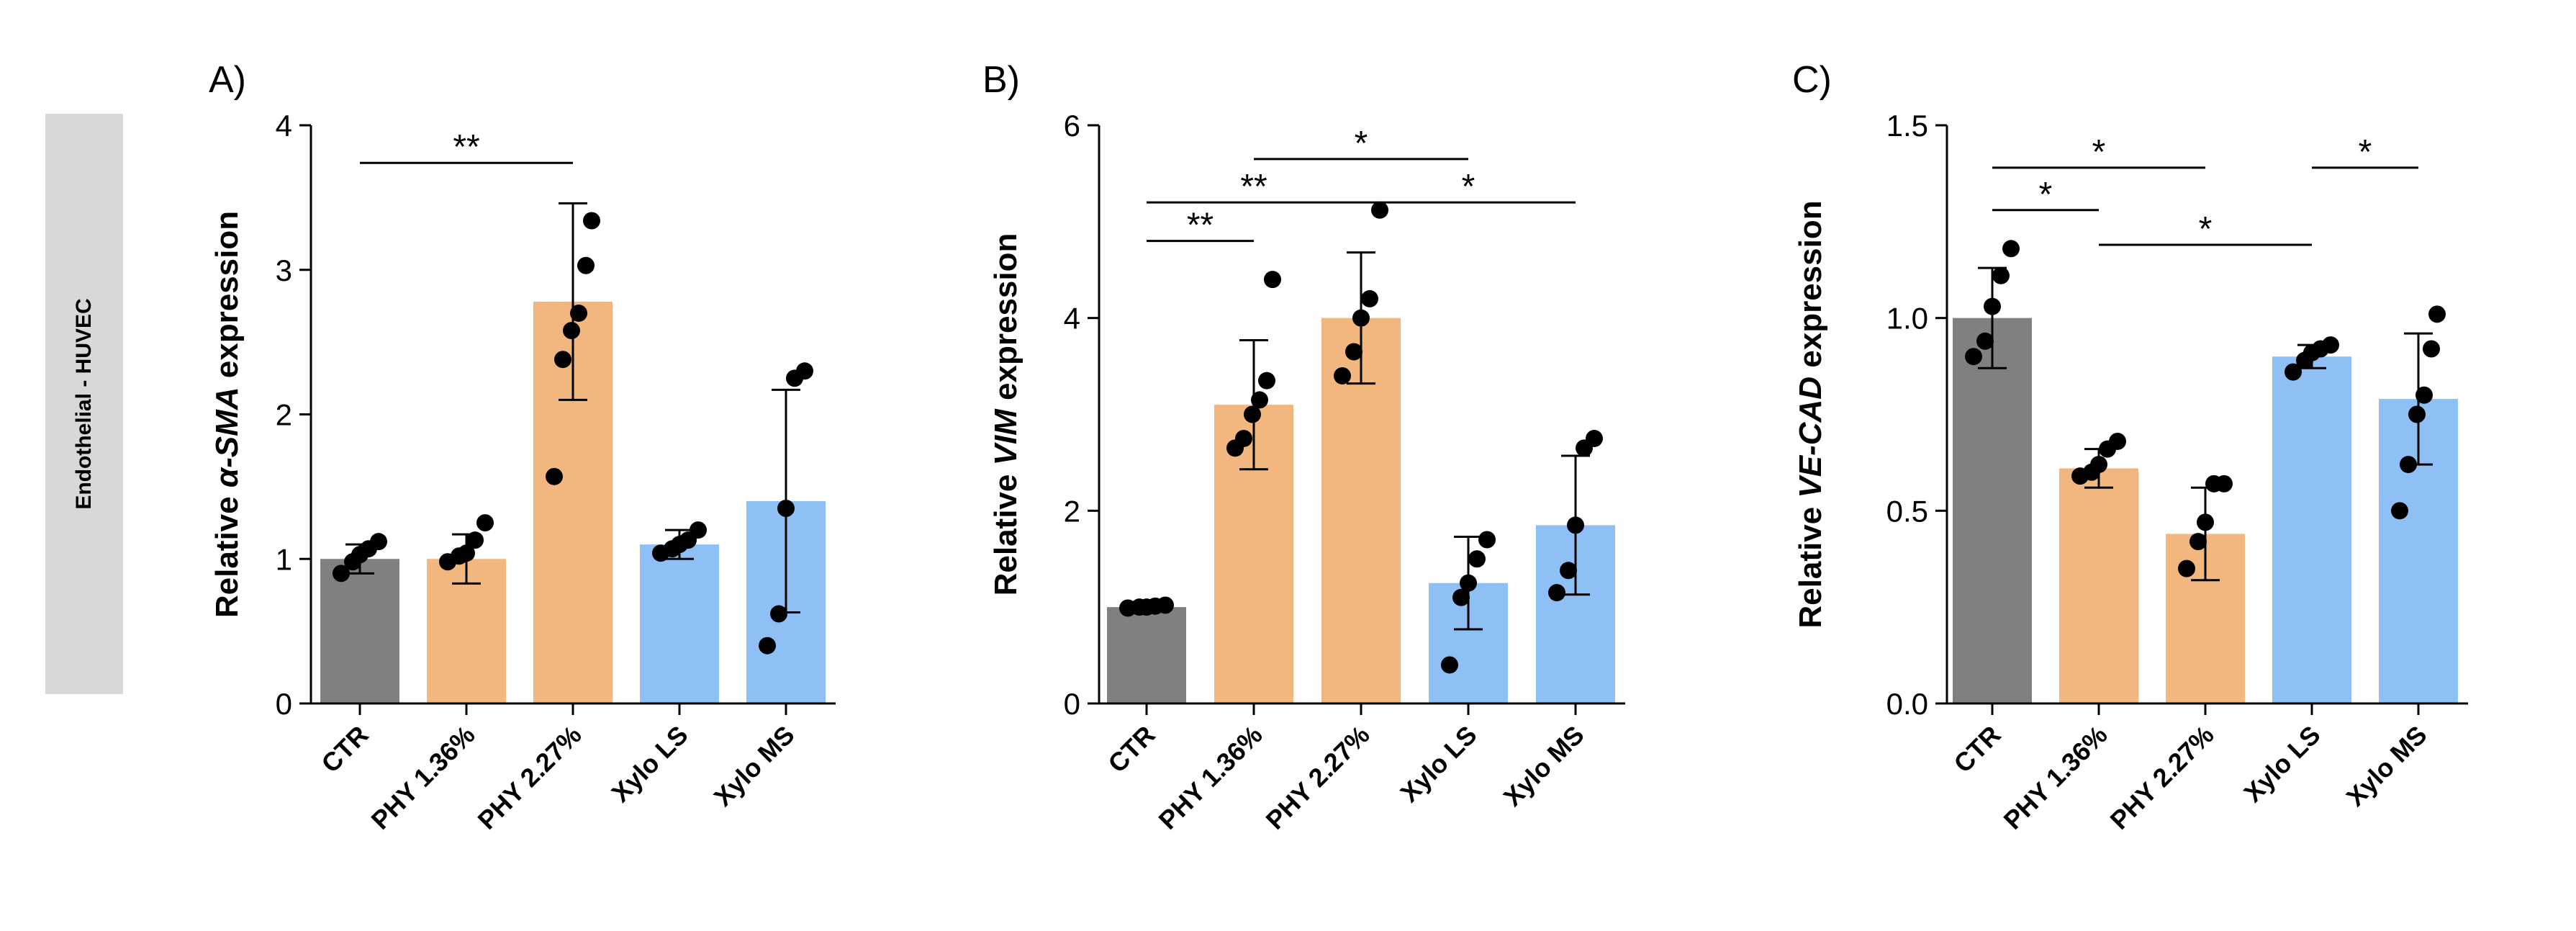  I want to click on y-axis-label-gene: VE-CAD, so click(1811, 438).